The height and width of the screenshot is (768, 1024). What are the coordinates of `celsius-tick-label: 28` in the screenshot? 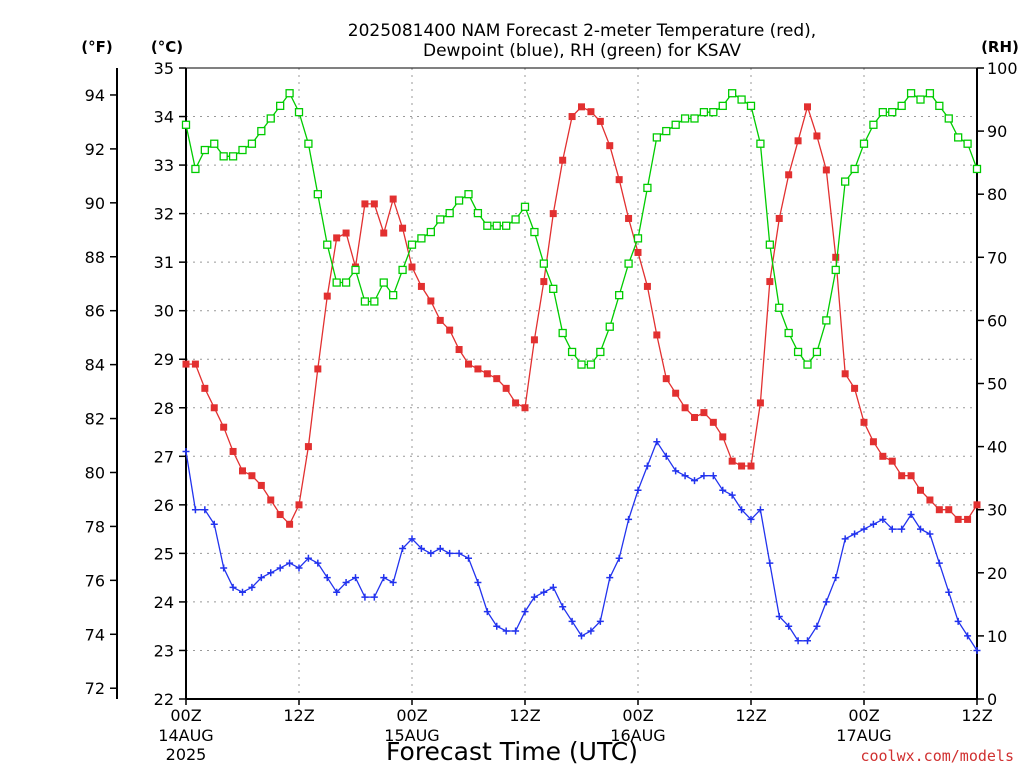 It's located at (164, 408).